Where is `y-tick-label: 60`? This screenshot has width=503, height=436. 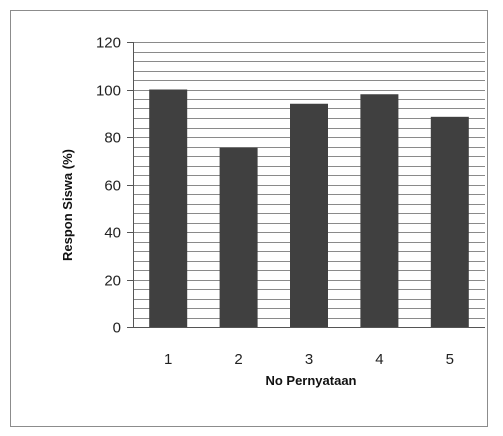
y-tick-label: 60 is located at coordinates (112, 186).